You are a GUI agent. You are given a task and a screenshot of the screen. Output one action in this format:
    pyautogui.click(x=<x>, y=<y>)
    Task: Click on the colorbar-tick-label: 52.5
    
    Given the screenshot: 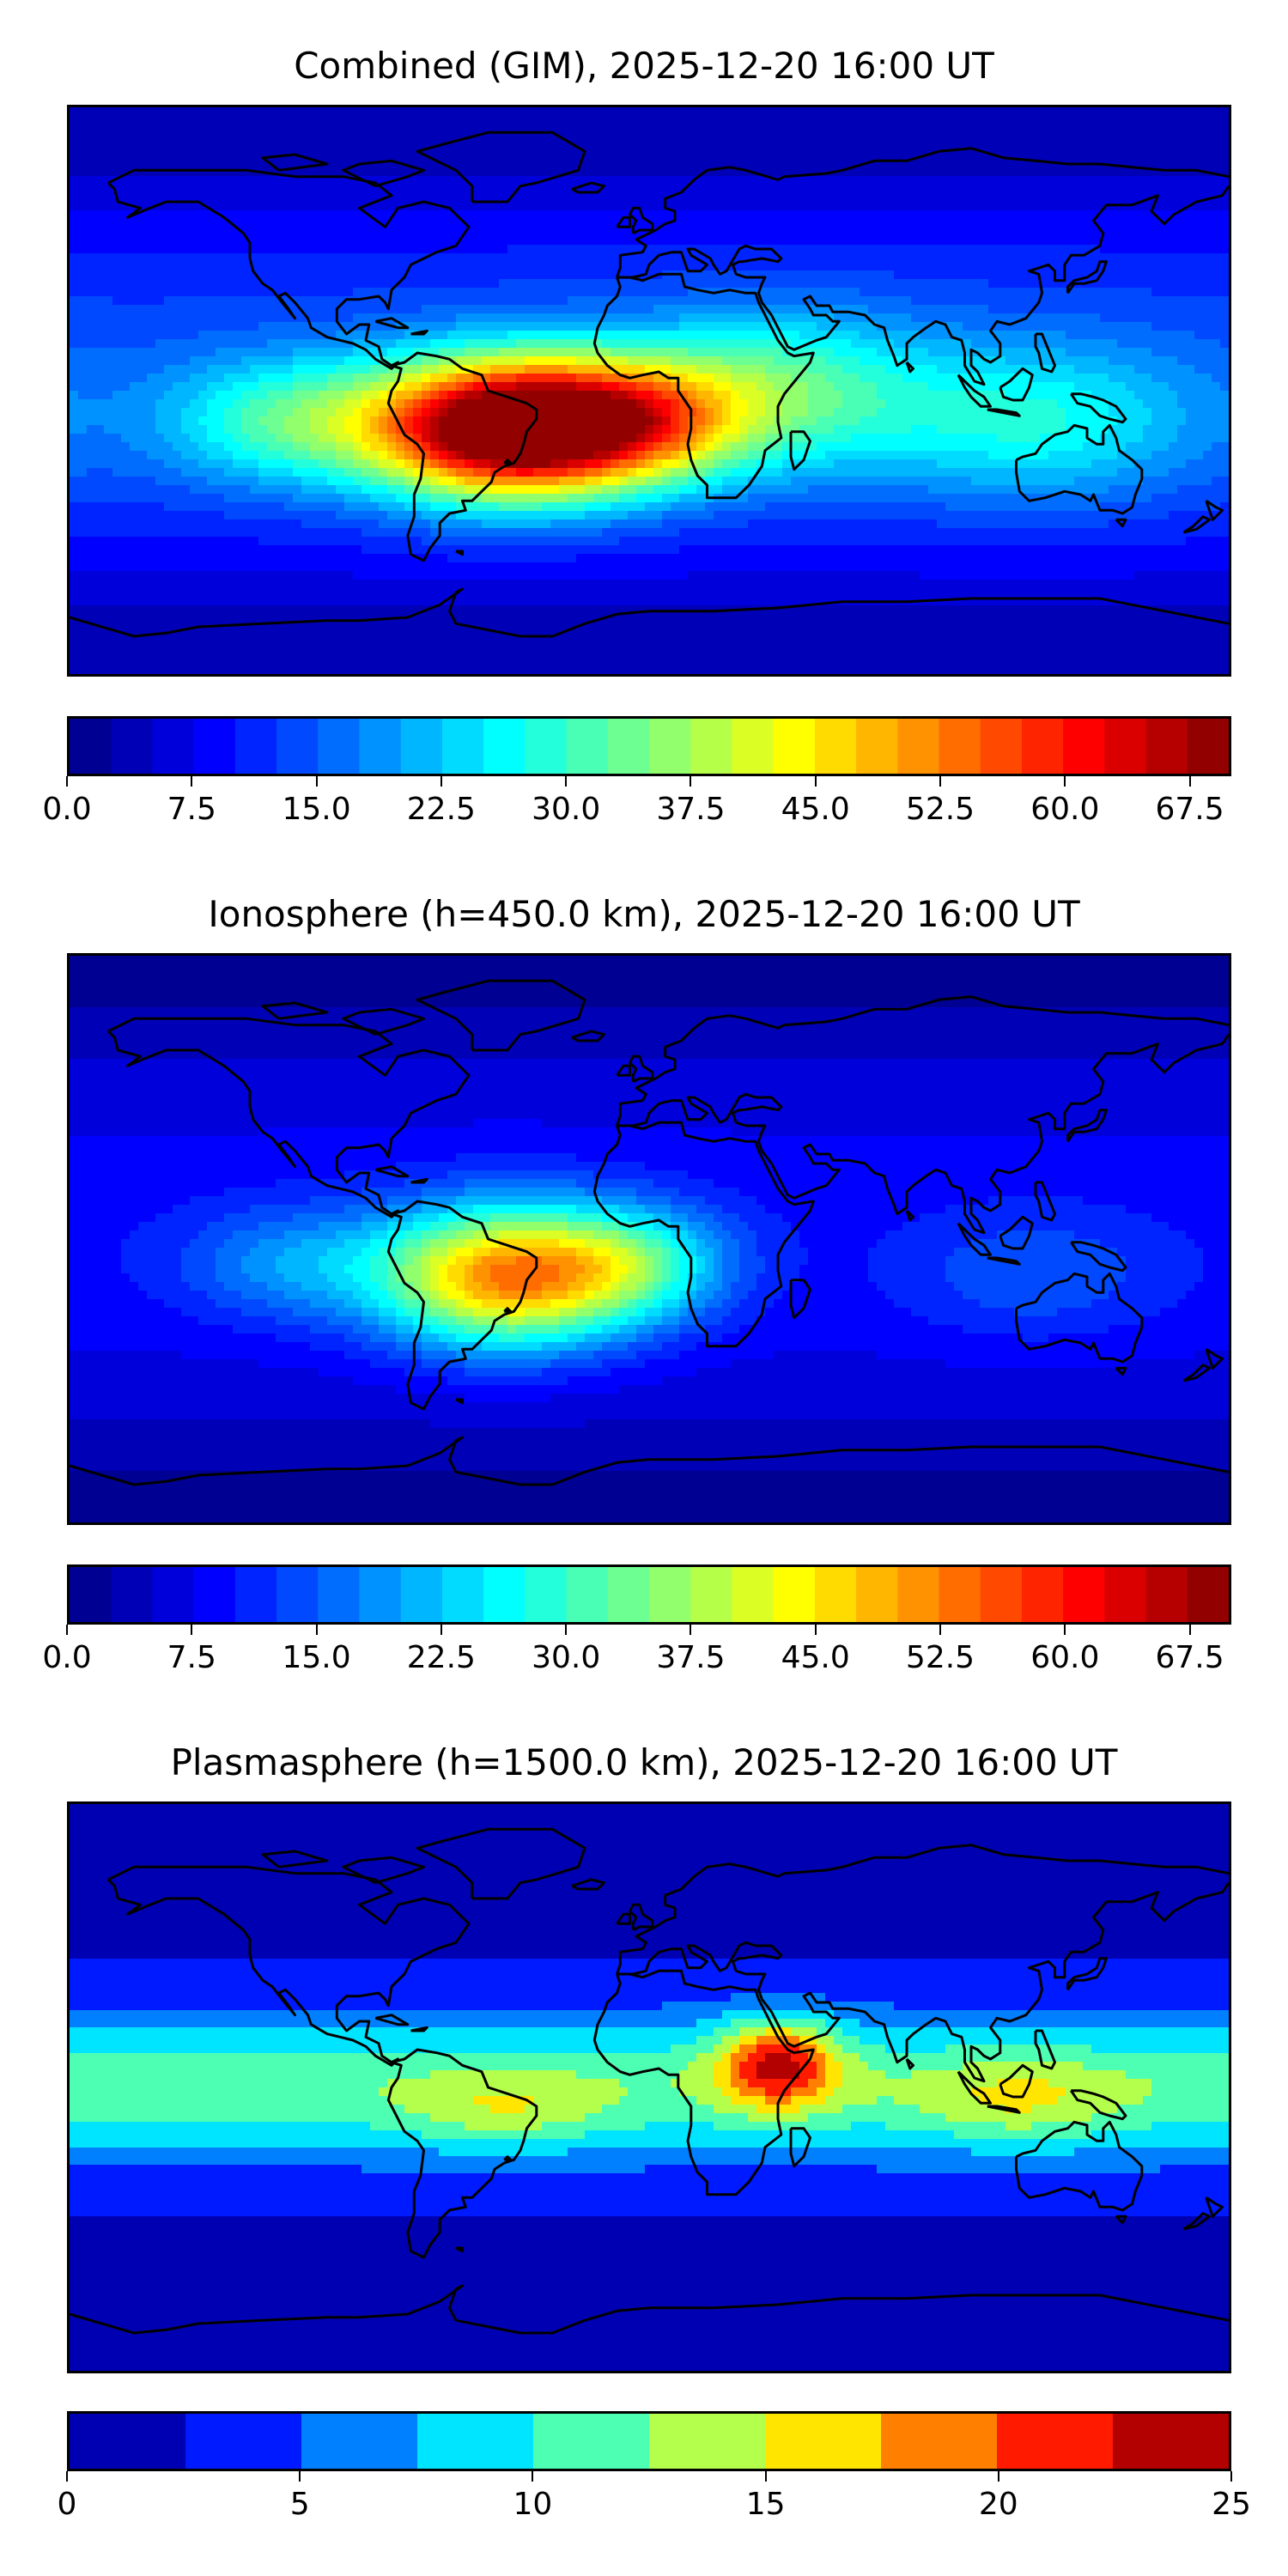 What is the action you would take?
    pyautogui.click(x=940, y=1657)
    